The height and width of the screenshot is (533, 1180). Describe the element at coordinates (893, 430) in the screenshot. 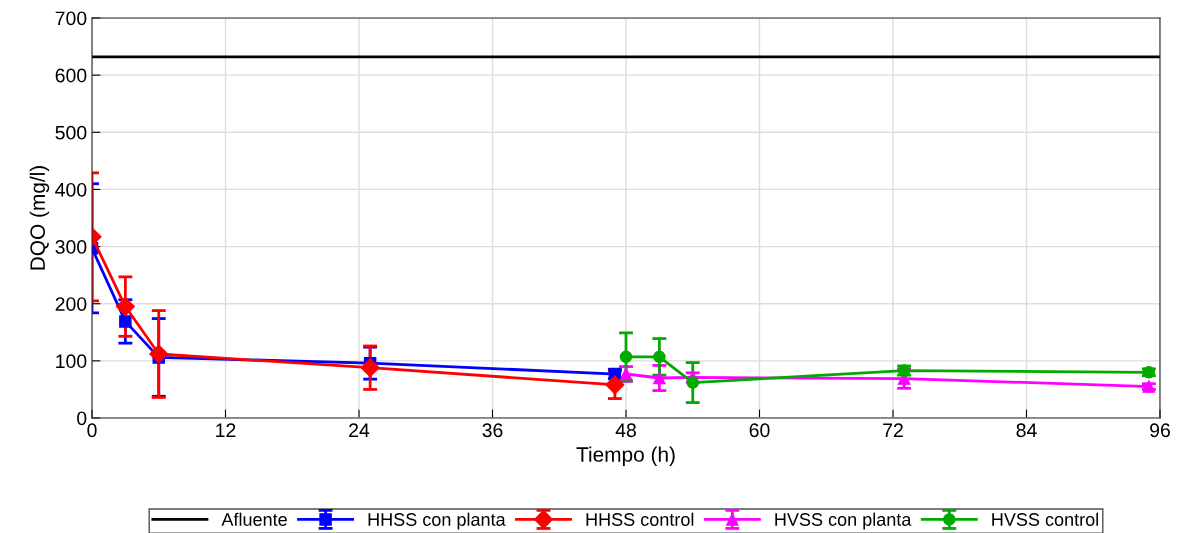

I see `x-tick-label: 72` at that location.